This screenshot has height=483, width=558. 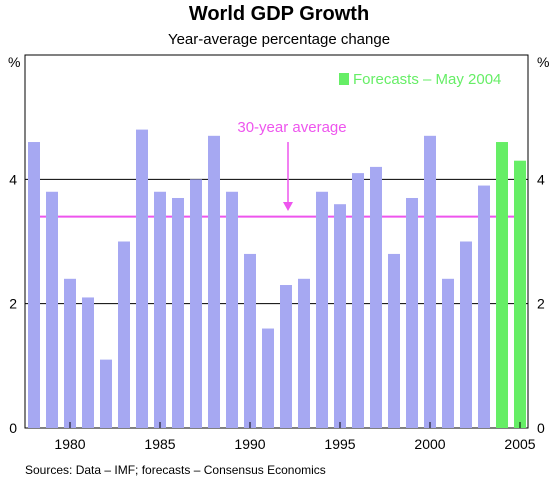 What do you see at coordinates (13, 179) in the screenshot?
I see `y-tick-label-left: 4` at bounding box center [13, 179].